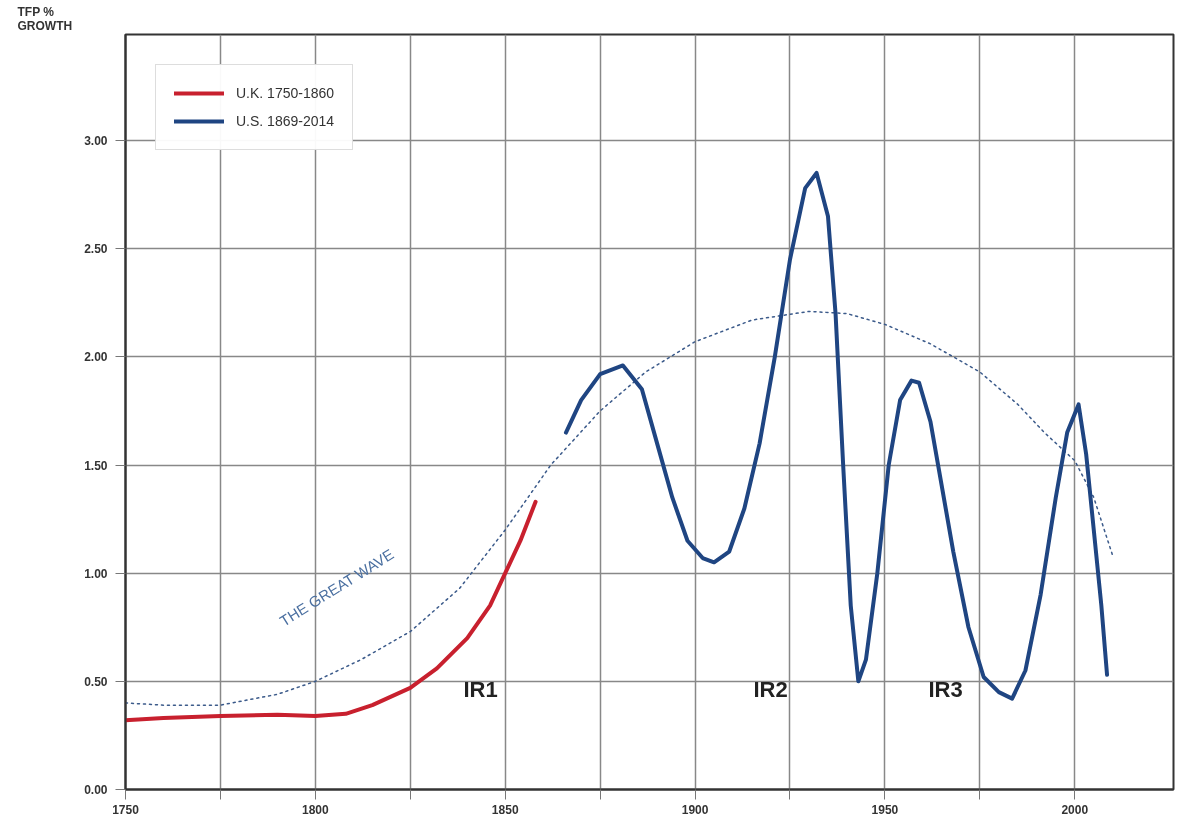 Image resolution: width=1178 pixels, height=834 pixels. What do you see at coordinates (285, 93) in the screenshot?
I see `legend-label: U.K. 1750-1860` at bounding box center [285, 93].